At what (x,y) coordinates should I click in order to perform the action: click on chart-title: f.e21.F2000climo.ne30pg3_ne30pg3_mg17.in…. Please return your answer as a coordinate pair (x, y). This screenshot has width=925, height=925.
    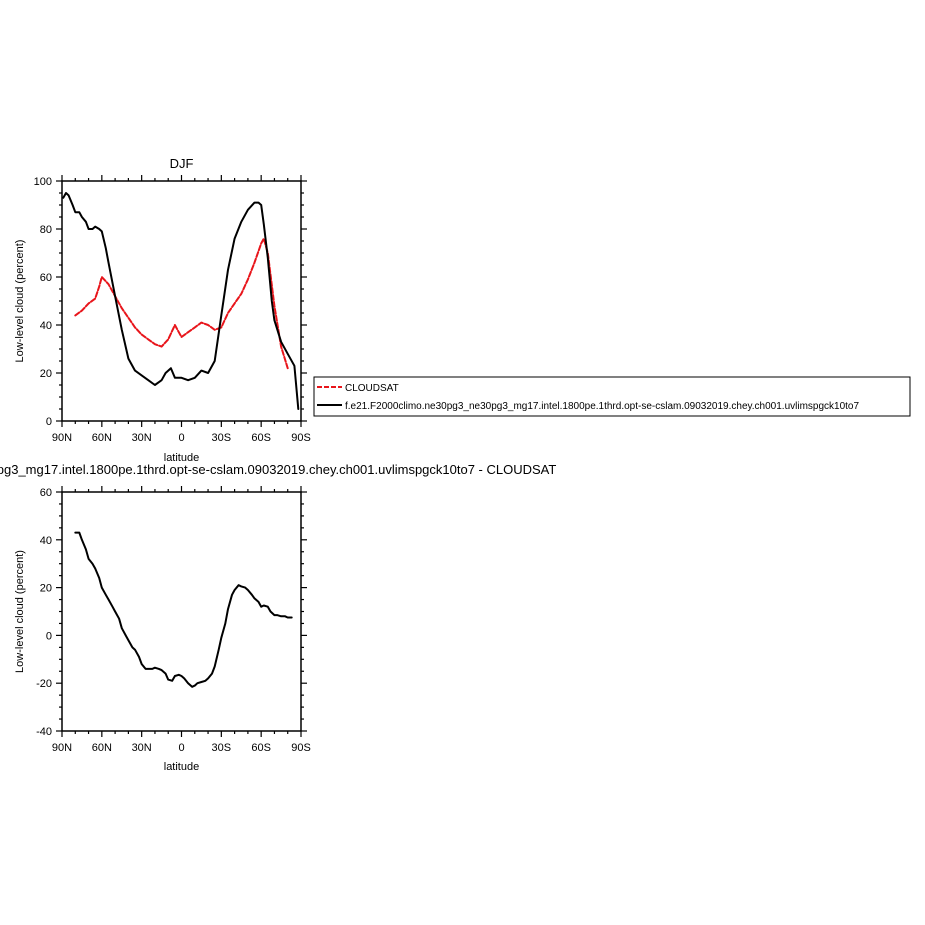
    Looking at the image, I should click on (278, 469).